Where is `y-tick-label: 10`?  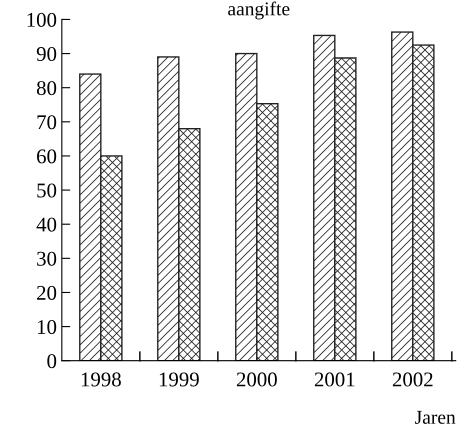
y-tick-label: 10 is located at coordinates (47, 327).